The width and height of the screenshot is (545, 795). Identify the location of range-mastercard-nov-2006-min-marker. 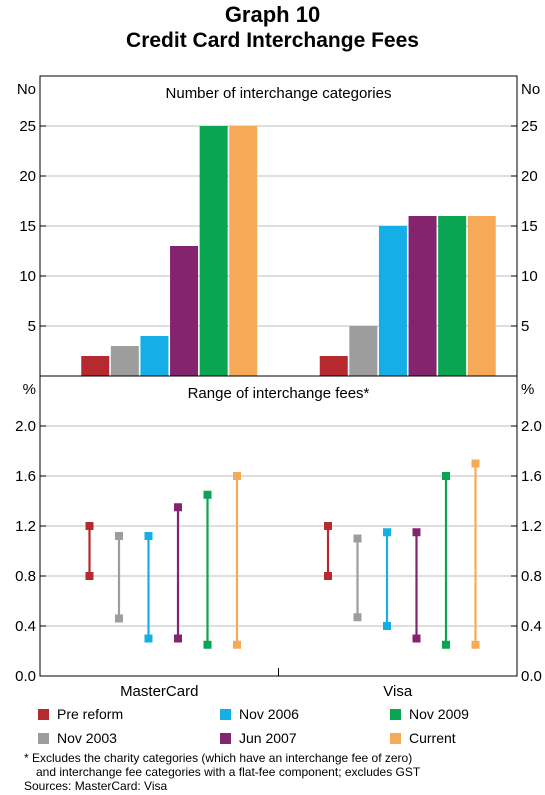
(148, 638).